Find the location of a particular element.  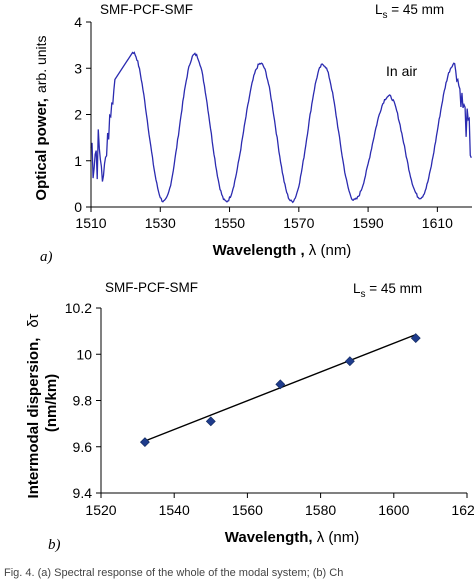

chart-b-xtick-label: 1620 is located at coordinates (462, 510).